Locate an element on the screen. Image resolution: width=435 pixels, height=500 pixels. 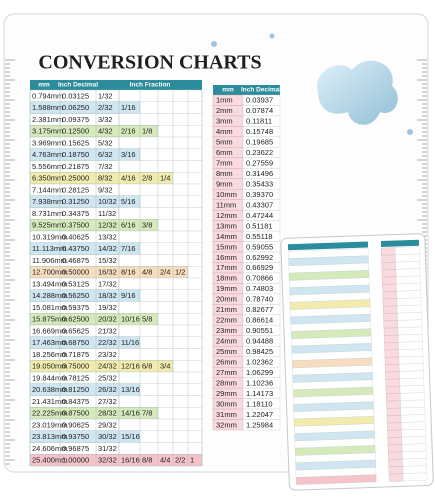
table-cell: 15.875mm is located at coordinates (49, 319).